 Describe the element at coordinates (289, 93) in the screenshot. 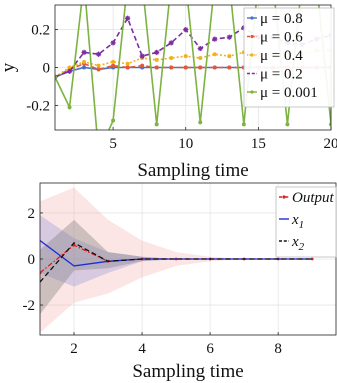

I see `top-legend-label-0-001: μ = 0.001` at that location.